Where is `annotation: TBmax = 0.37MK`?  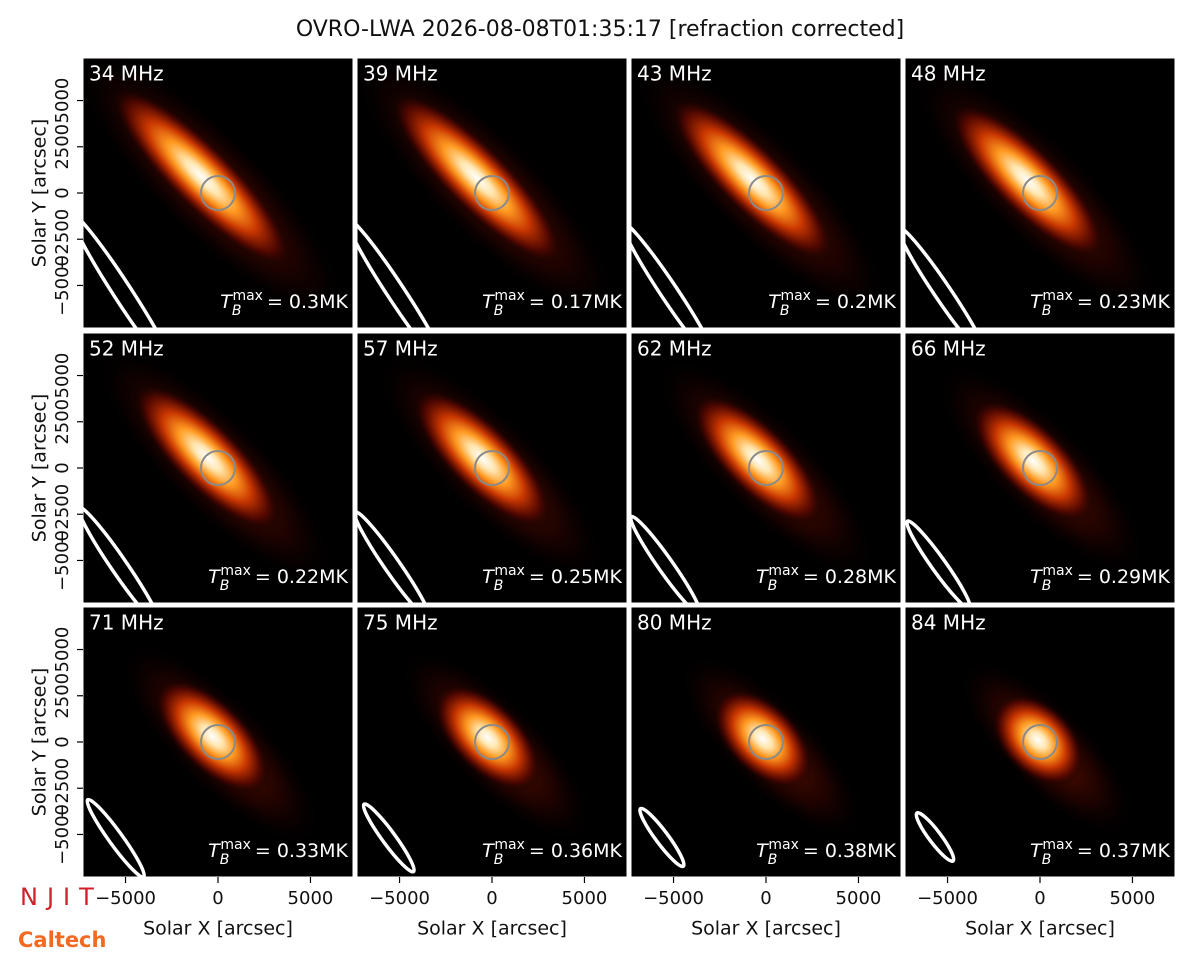
annotation: TBmax = 0.37MK is located at coordinates (1100, 852).